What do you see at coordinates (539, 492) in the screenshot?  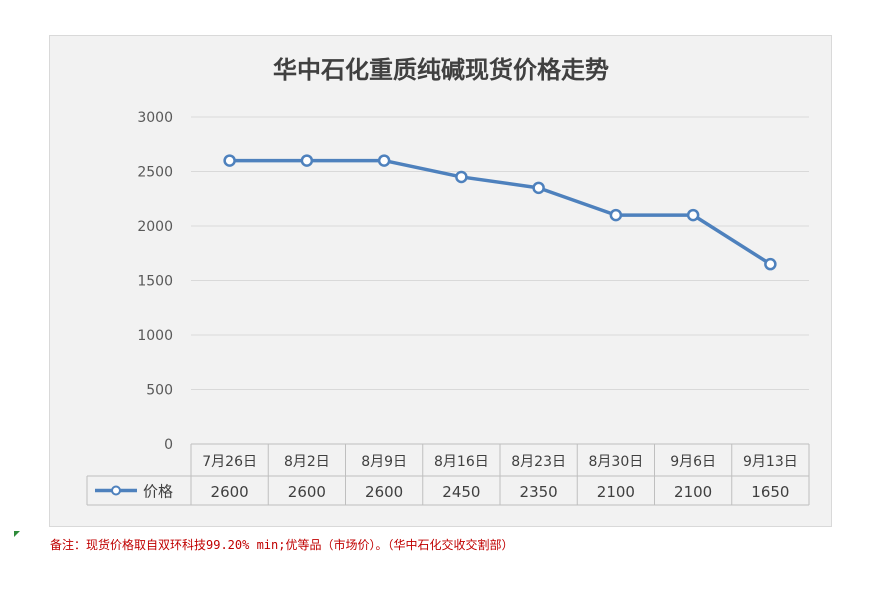 I see `table-value-label: 2350` at bounding box center [539, 492].